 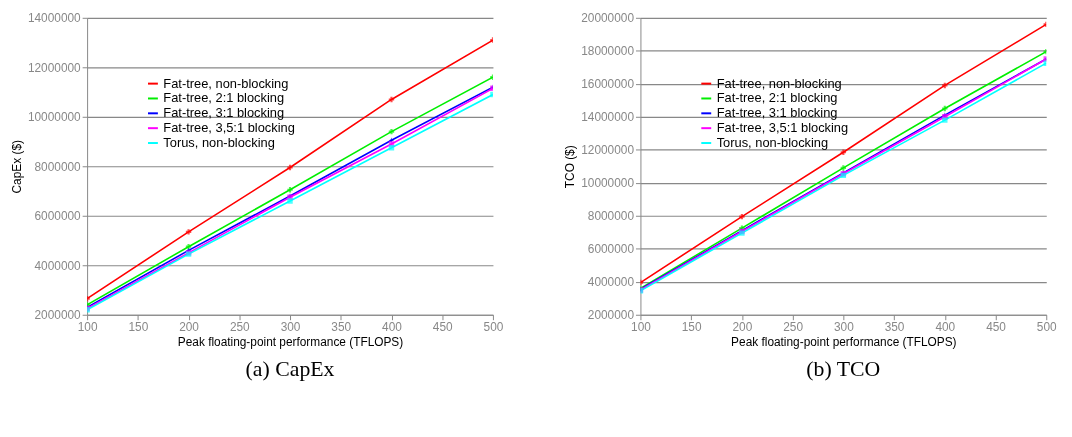 I want to click on y-axis-title: TCO ($), so click(x=570, y=167).